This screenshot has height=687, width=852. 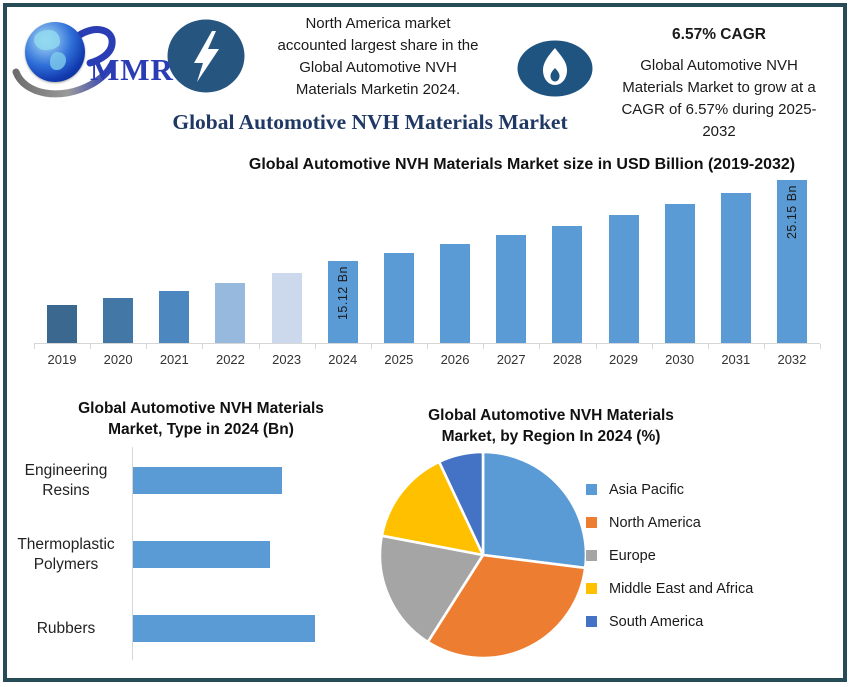 What do you see at coordinates (370, 122) in the screenshot?
I see `page-title: Global Automotive NVH Materials Market` at bounding box center [370, 122].